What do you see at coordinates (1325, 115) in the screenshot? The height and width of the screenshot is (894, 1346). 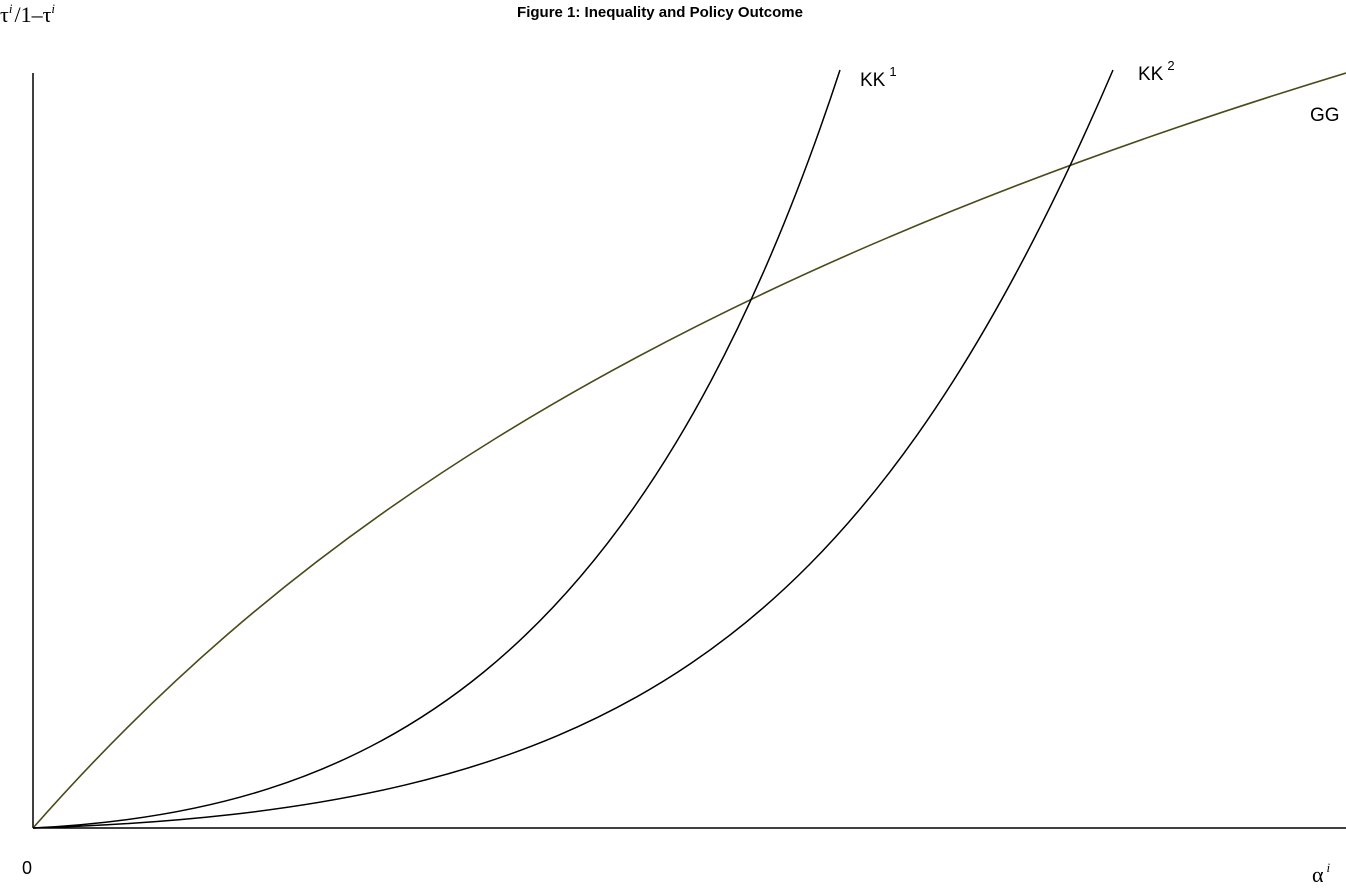 I see `curve-label-gg: GG` at bounding box center [1325, 115].